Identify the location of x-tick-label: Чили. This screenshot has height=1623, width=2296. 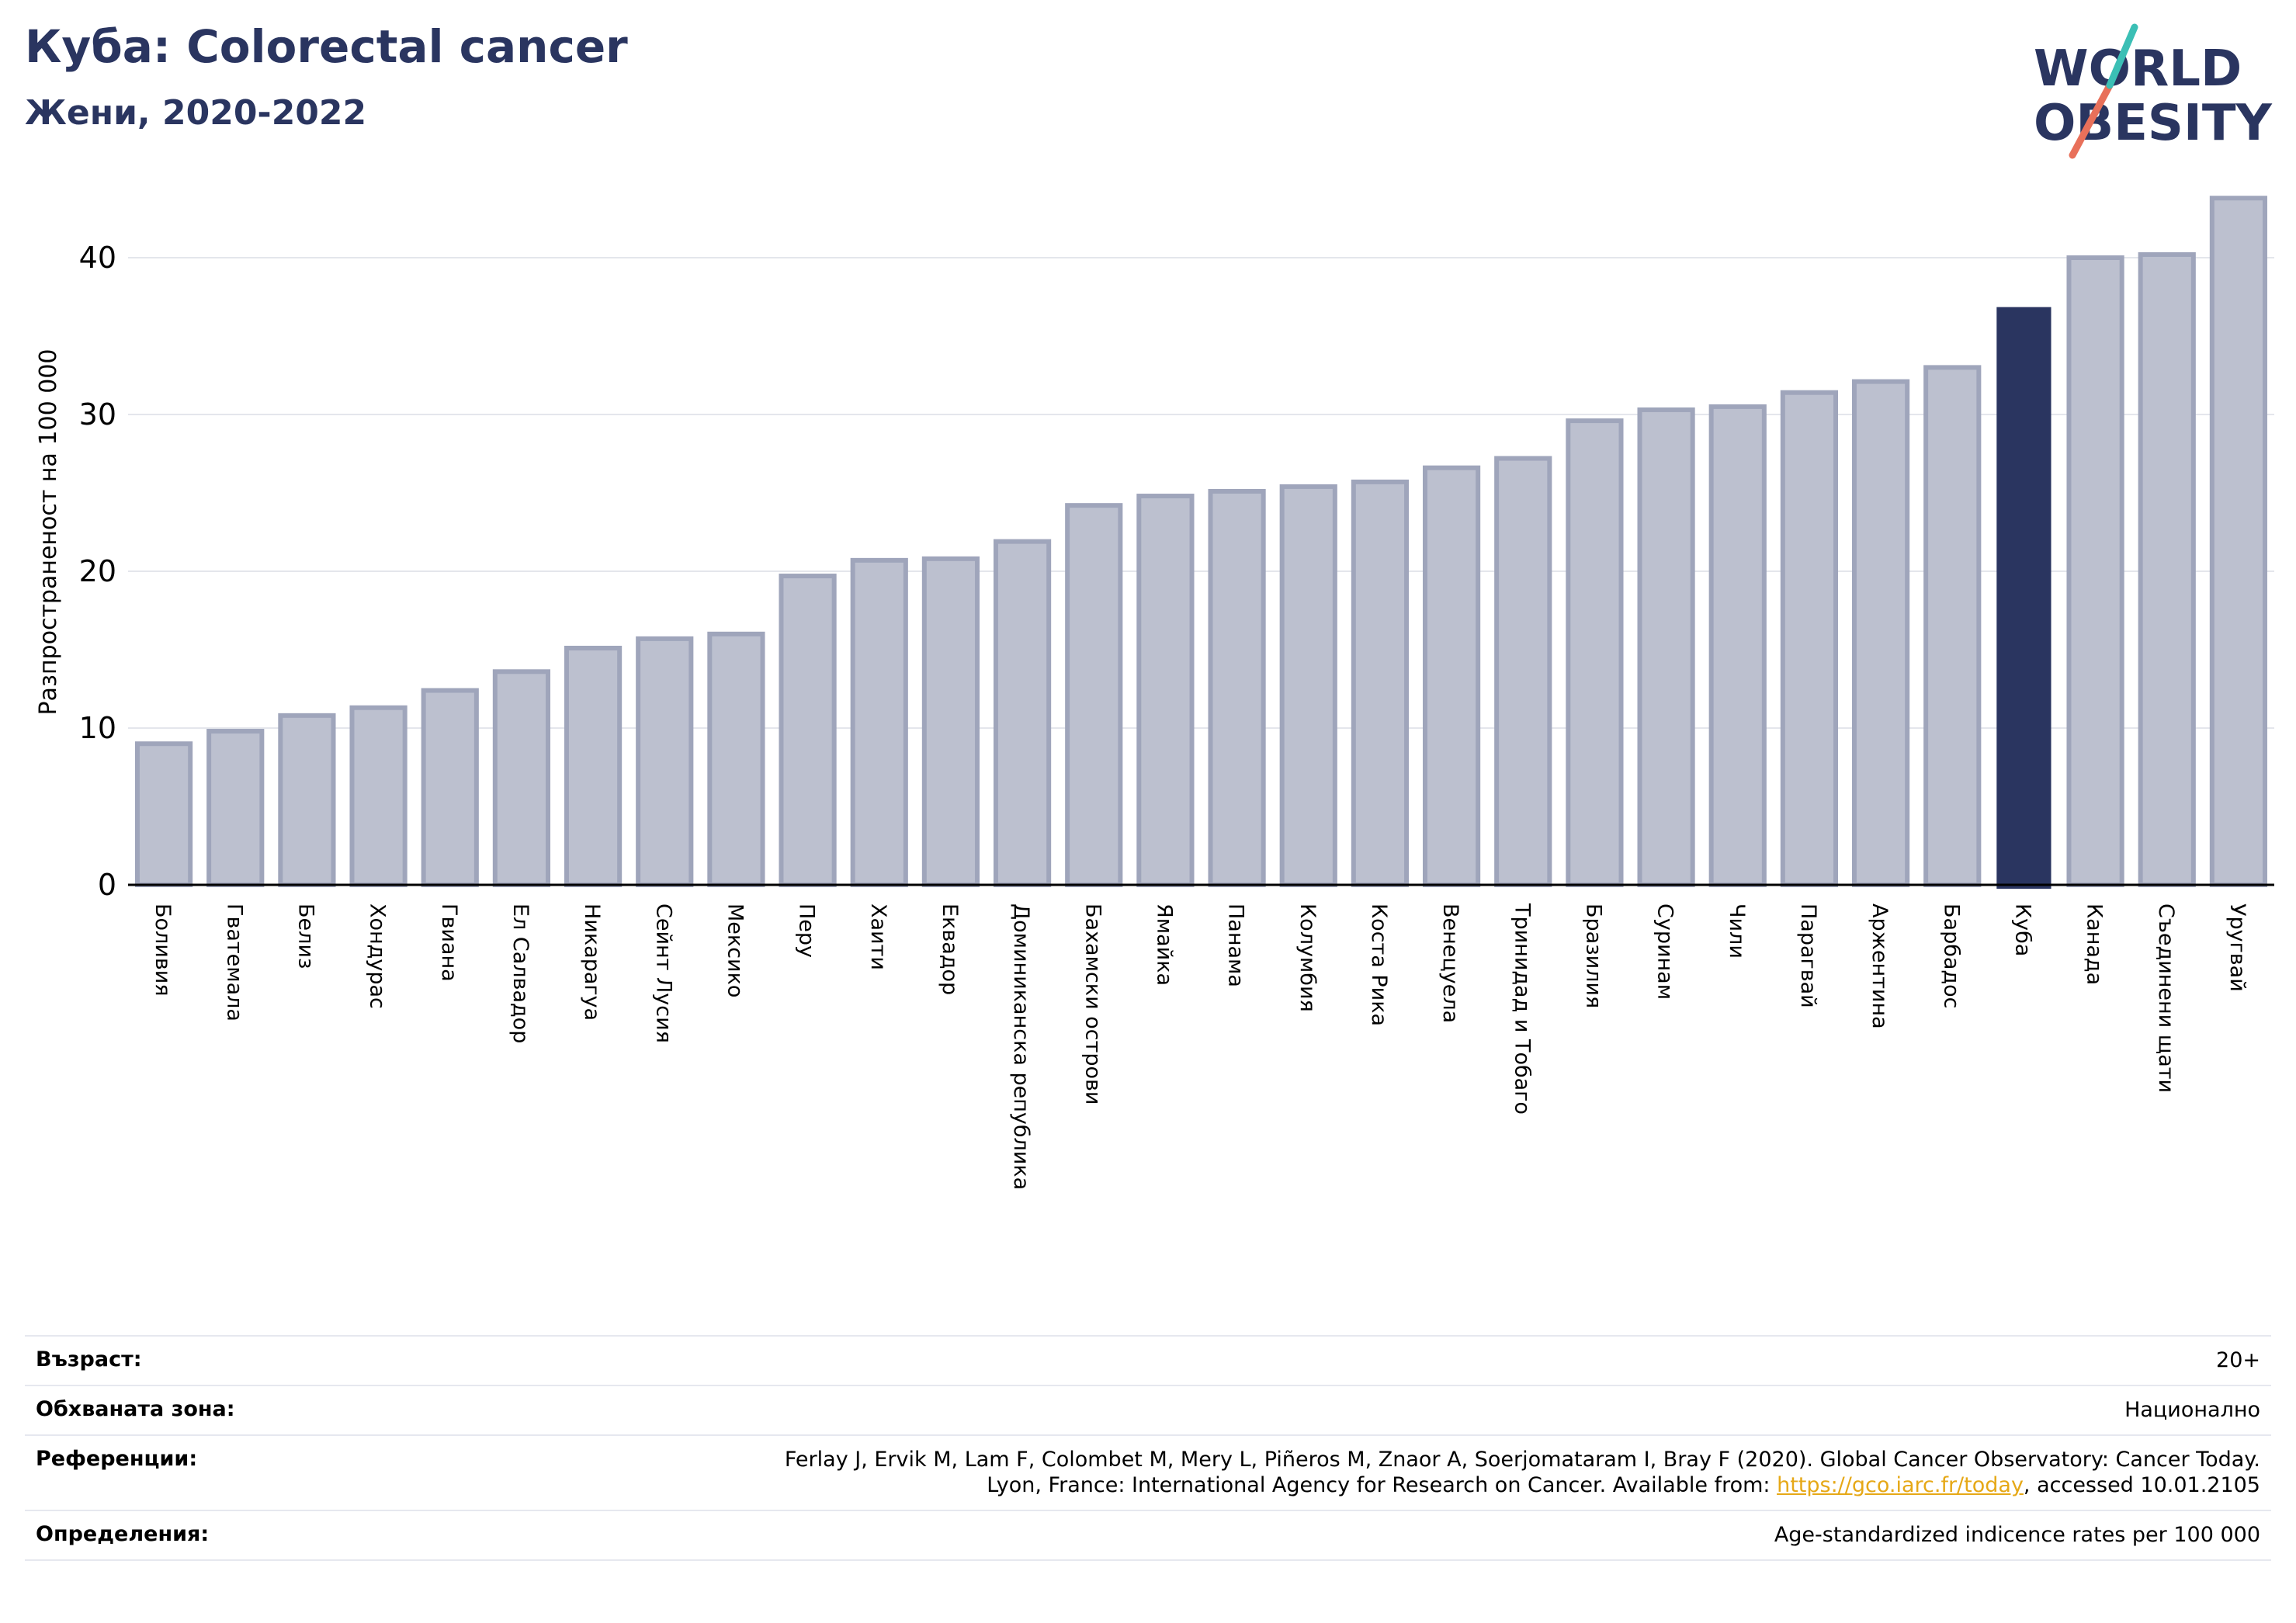
(1737, 931).